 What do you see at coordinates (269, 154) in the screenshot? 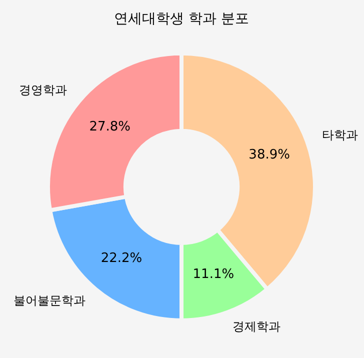
I see `data-label: 38.9%` at bounding box center [269, 154].